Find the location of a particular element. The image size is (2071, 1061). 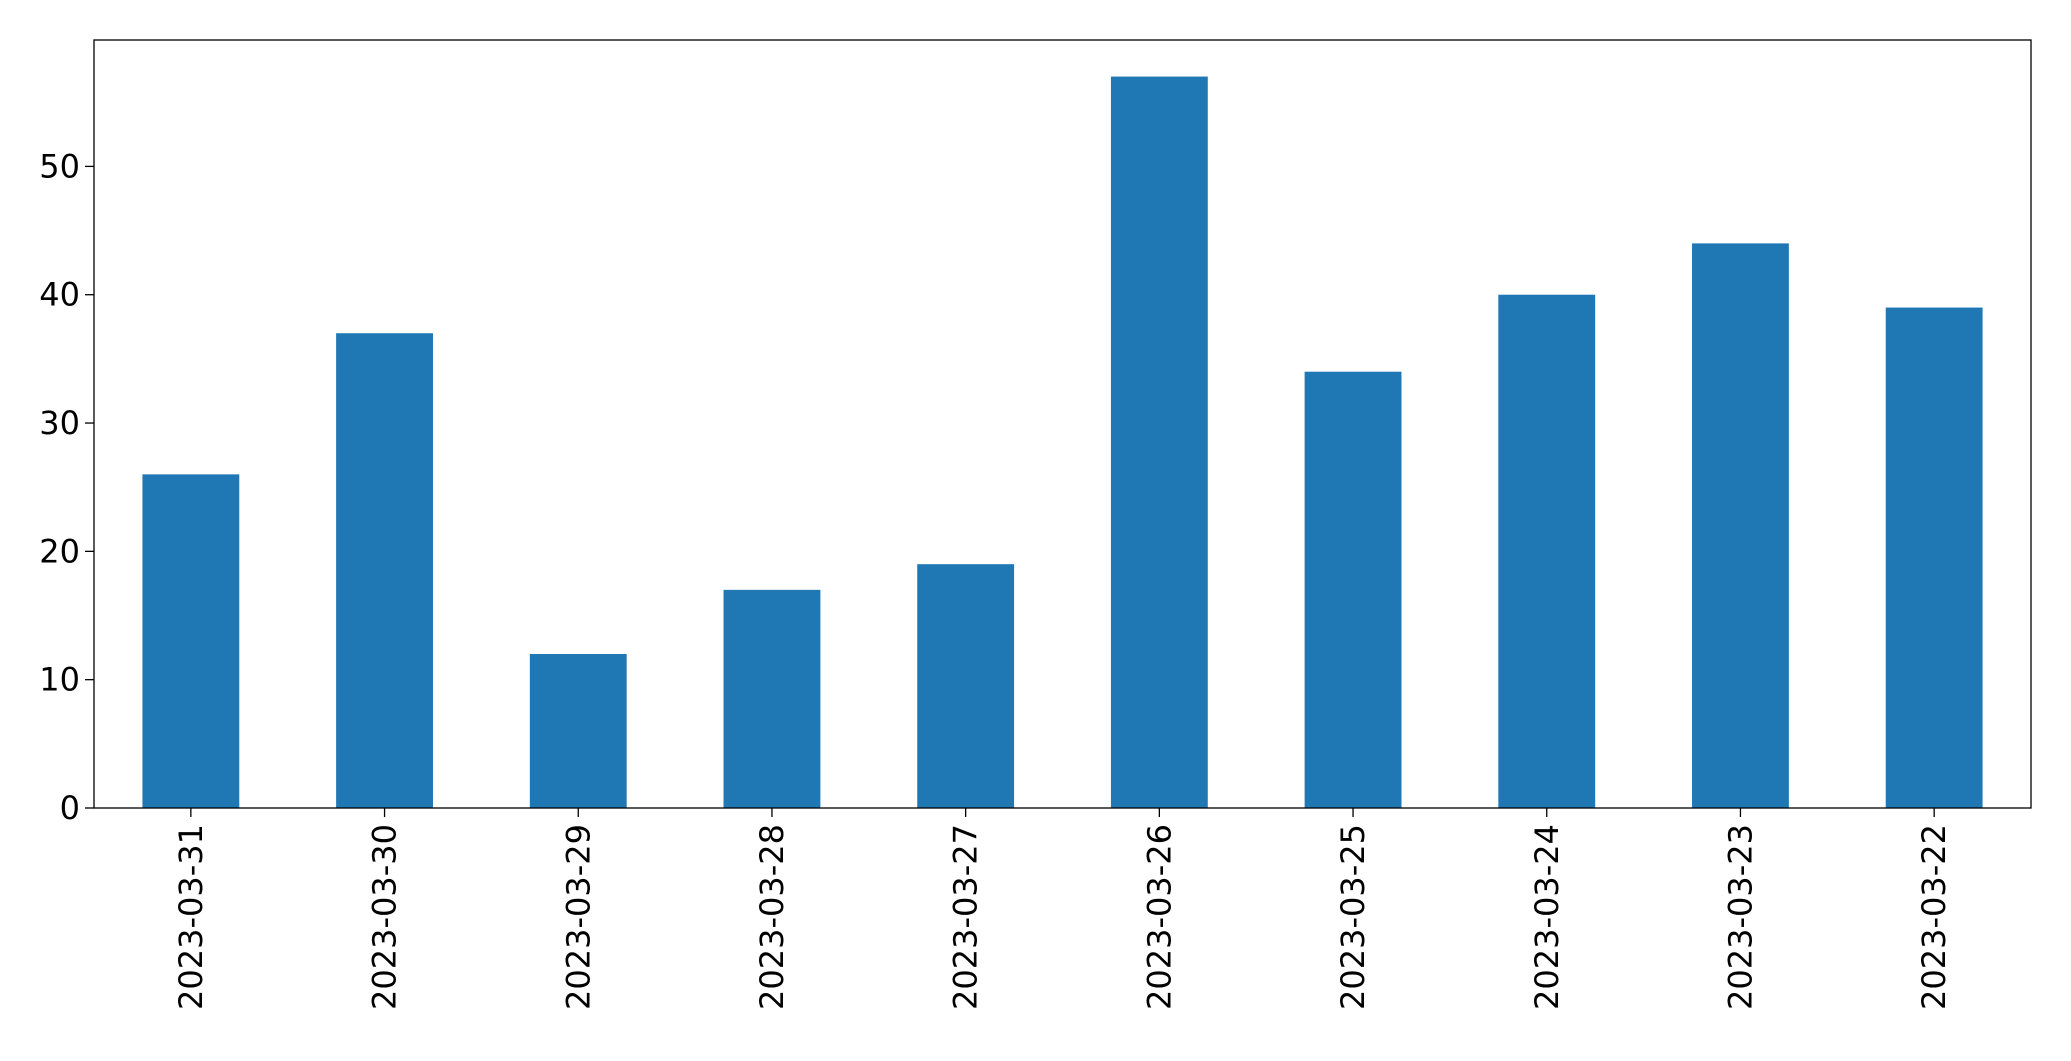

x-tick-label: 2023-03-29 is located at coordinates (578, 917).